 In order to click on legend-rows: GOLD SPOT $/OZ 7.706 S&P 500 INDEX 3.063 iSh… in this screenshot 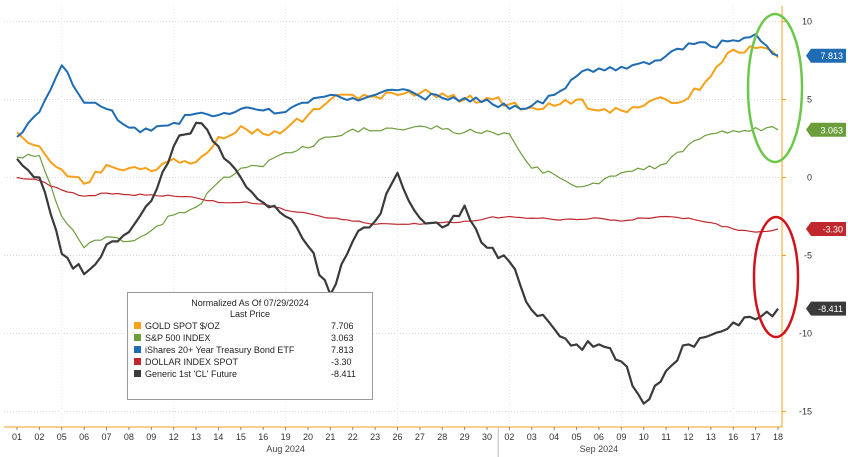, I will do `click(250, 350)`.